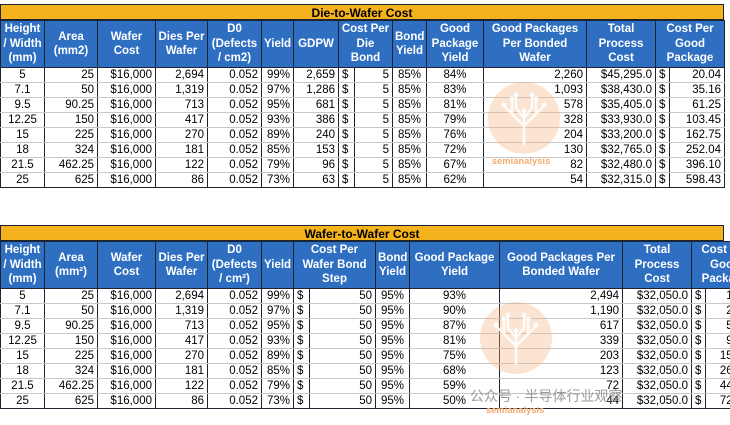 Image resolution: width=730 pixels, height=425 pixels. I want to click on table-cell: 123, so click(561, 371).